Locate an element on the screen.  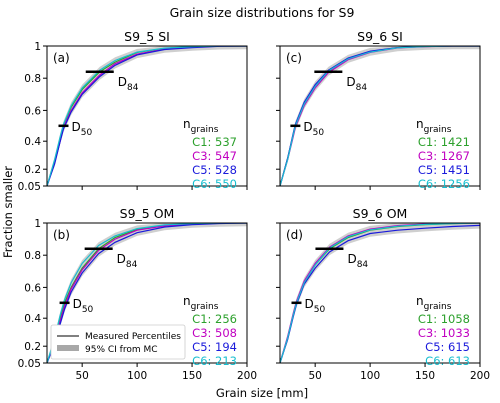
figure-title: Grain size distributions for S9 is located at coordinates (262, 12).